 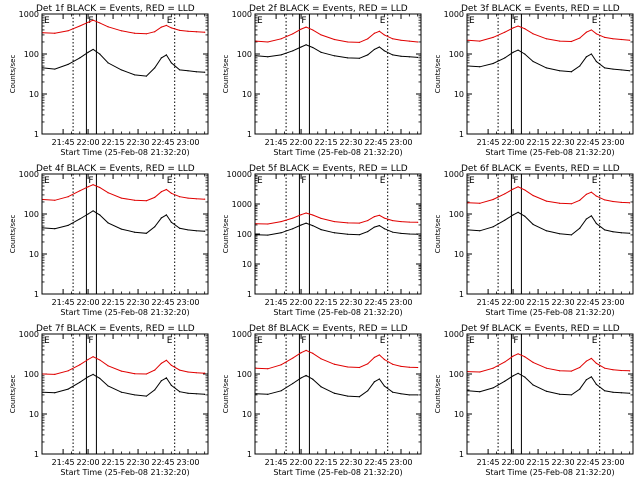 What do you see at coordinates (549, 472) in the screenshot?
I see `x-axis-label: Start Time (25-Feb-08 21:32:20)` at bounding box center [549, 472].